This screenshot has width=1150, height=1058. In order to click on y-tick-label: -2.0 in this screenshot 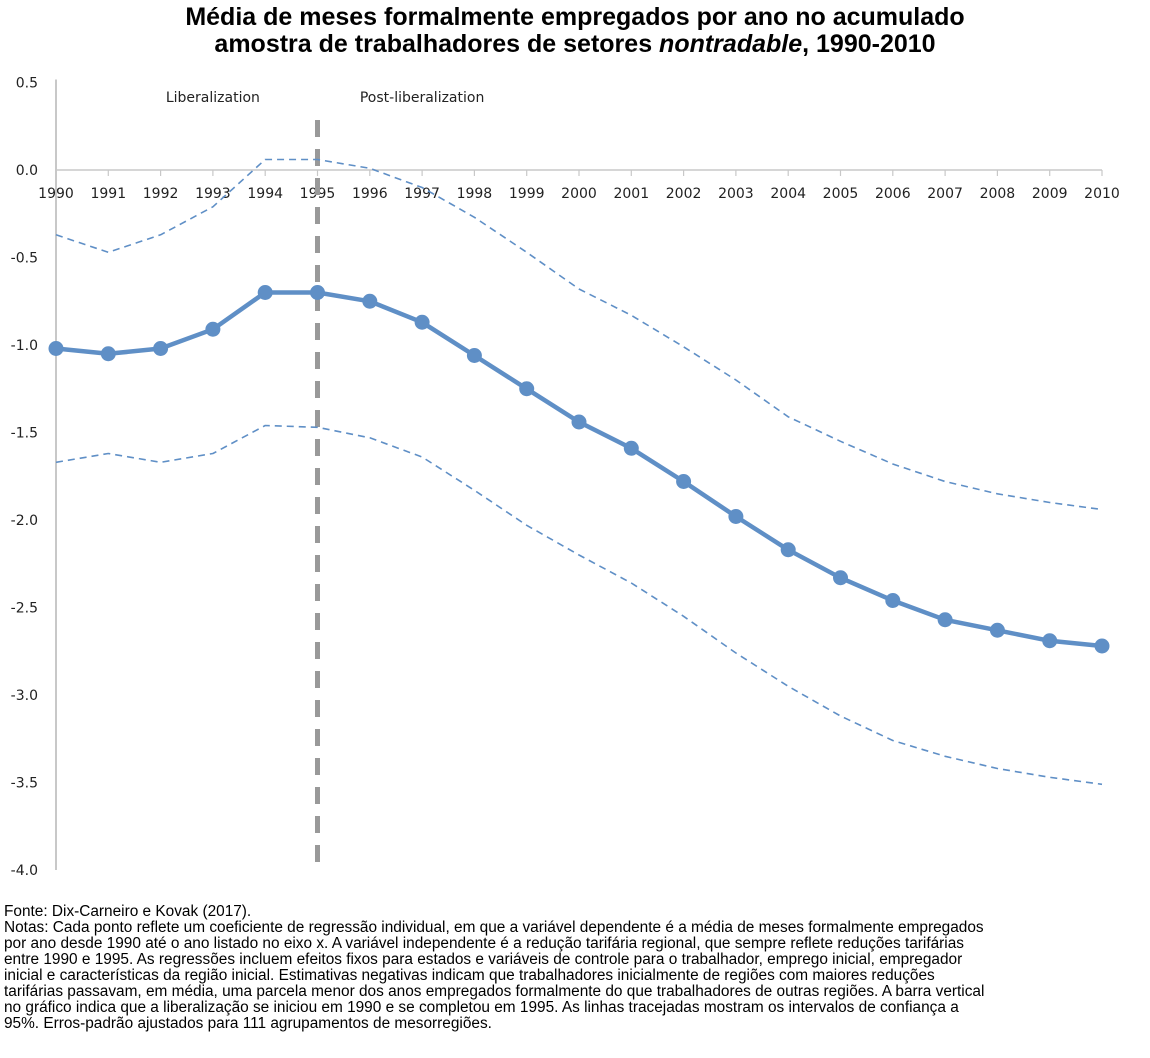, I will do `click(24, 521)`.